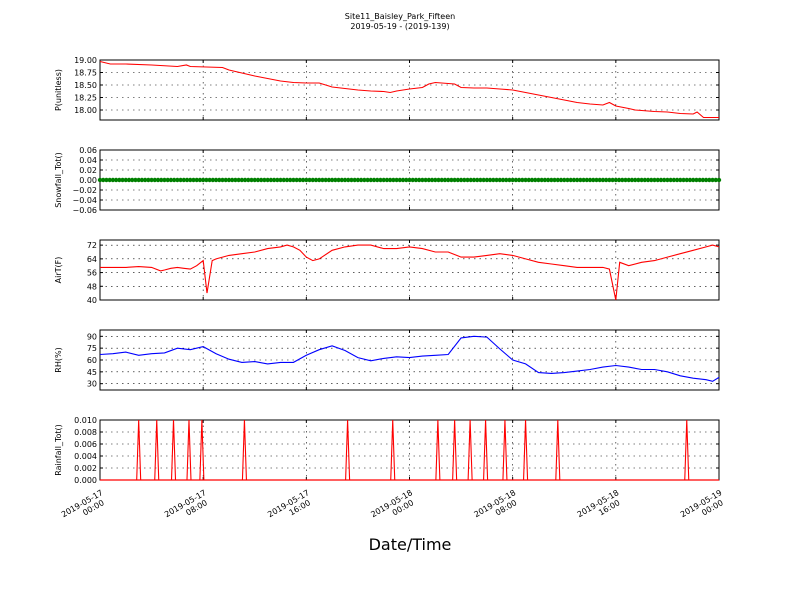 The width and height of the screenshot is (800, 600). What do you see at coordinates (58, 180) in the screenshot?
I see `y-axis-label: Snowfall_Tot()` at bounding box center [58, 180].